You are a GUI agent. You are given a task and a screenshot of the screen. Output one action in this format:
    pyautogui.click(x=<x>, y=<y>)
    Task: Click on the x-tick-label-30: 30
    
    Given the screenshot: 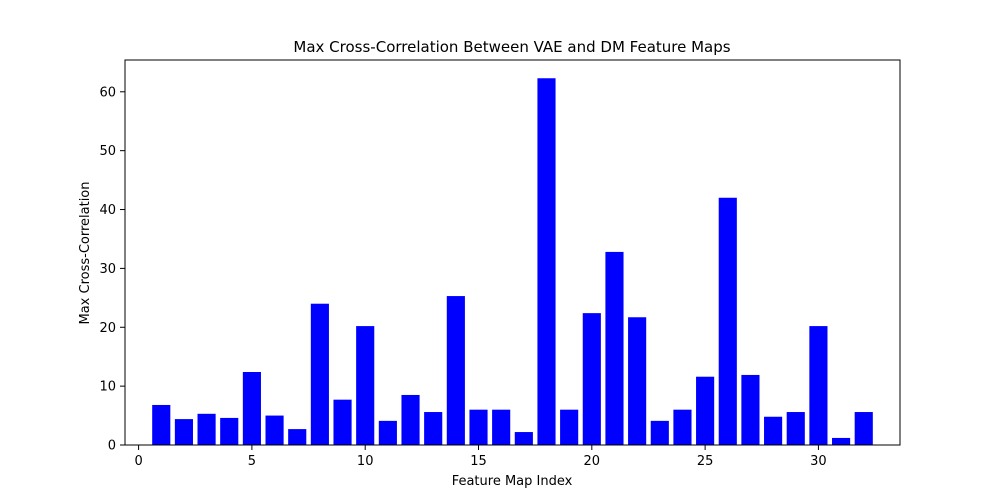 What is the action you would take?
    pyautogui.click(x=818, y=461)
    